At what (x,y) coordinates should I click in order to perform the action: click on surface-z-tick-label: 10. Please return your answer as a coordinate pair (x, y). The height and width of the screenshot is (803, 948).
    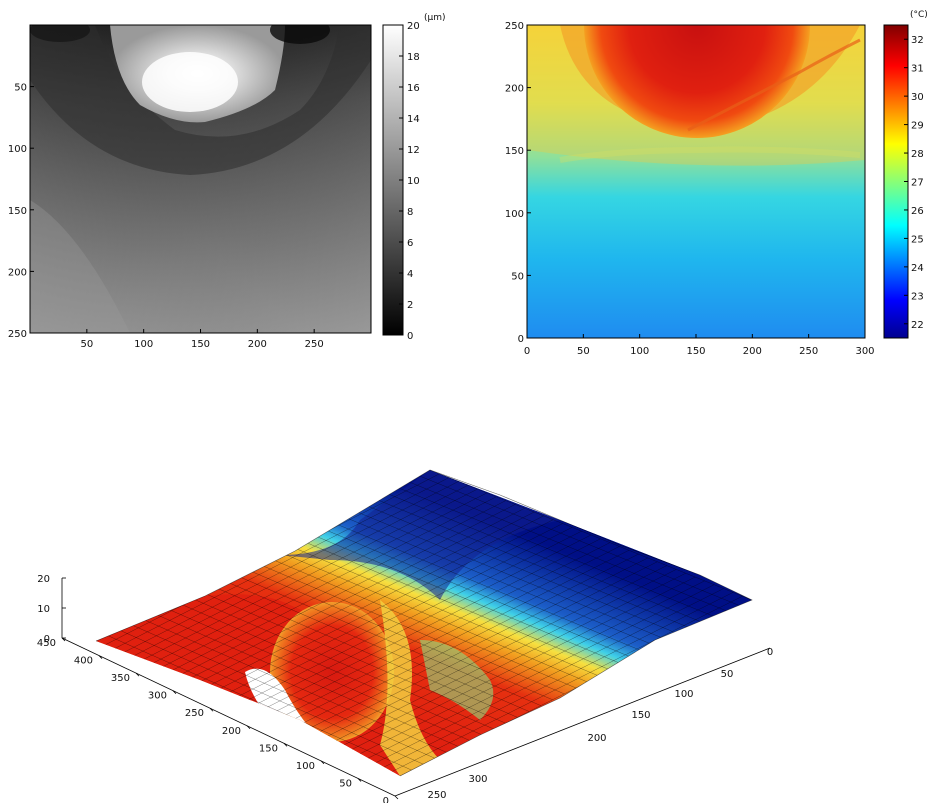
    Looking at the image, I should click on (43, 609).